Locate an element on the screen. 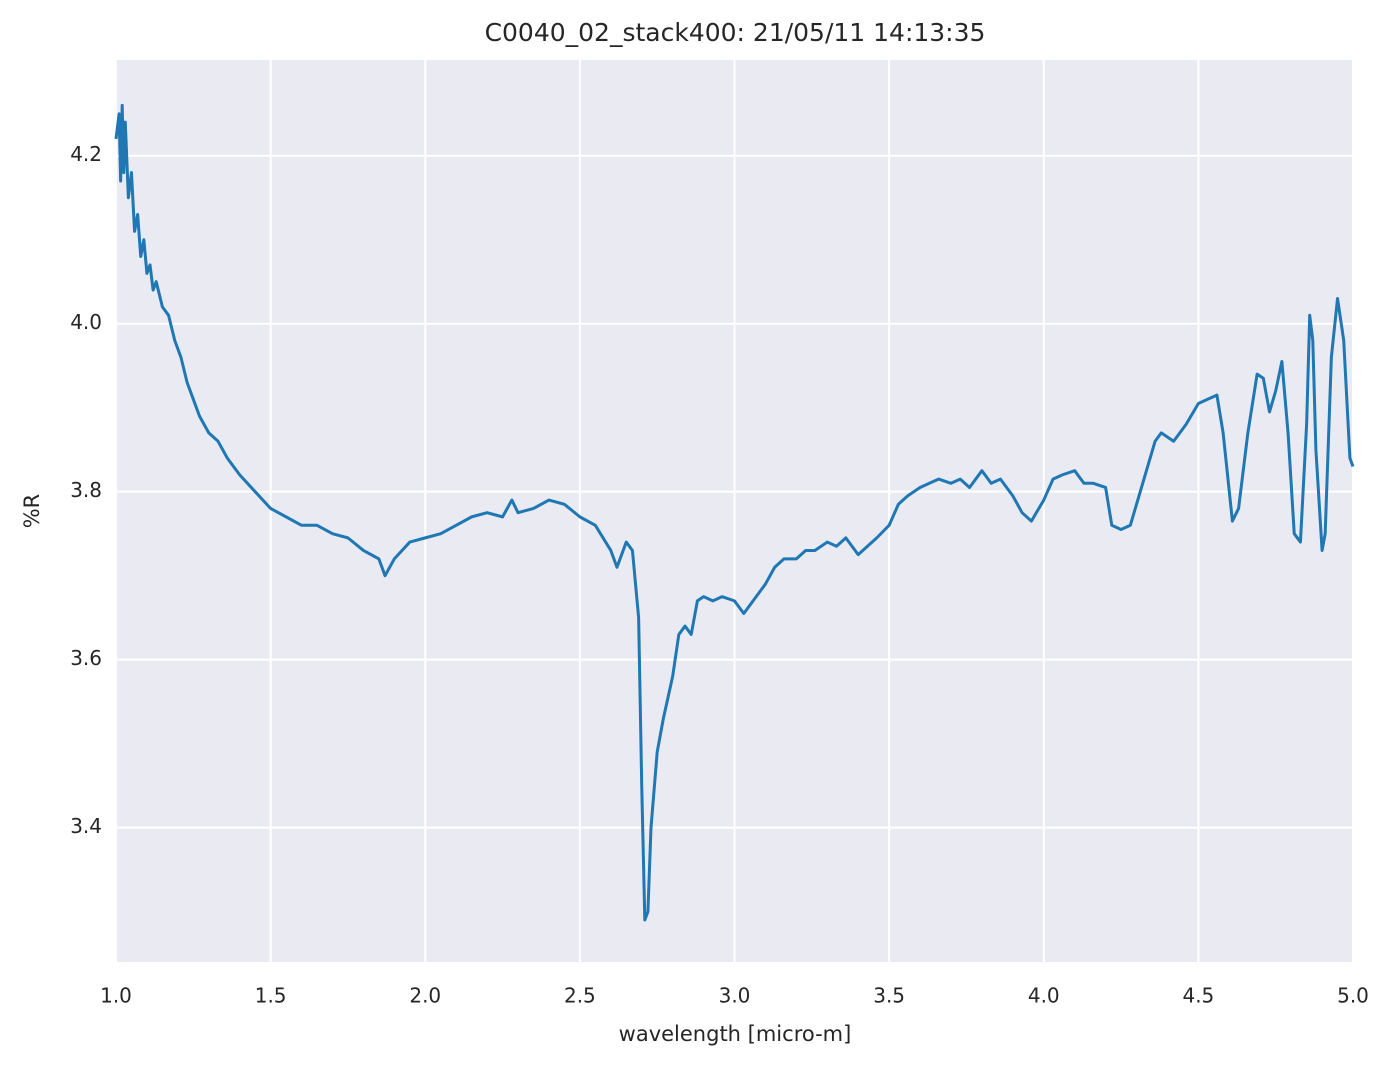 The height and width of the screenshot is (1069, 1394). x-tick-label: 4.5 is located at coordinates (1198, 996).